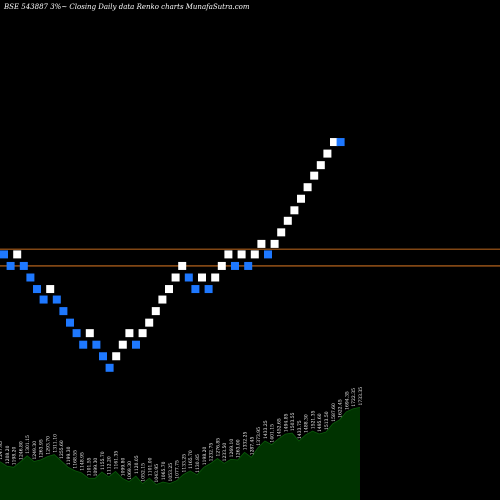 This screenshot has width=500, height=500. I want to click on price-area-outline, so click(180, 446).